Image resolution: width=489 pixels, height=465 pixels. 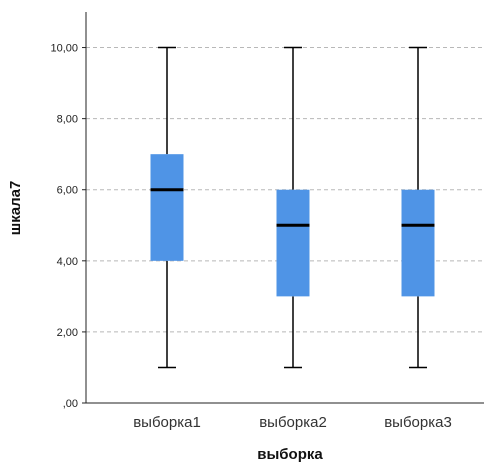 I want to click on y-axis-title: шкала7, so click(x=15, y=208).